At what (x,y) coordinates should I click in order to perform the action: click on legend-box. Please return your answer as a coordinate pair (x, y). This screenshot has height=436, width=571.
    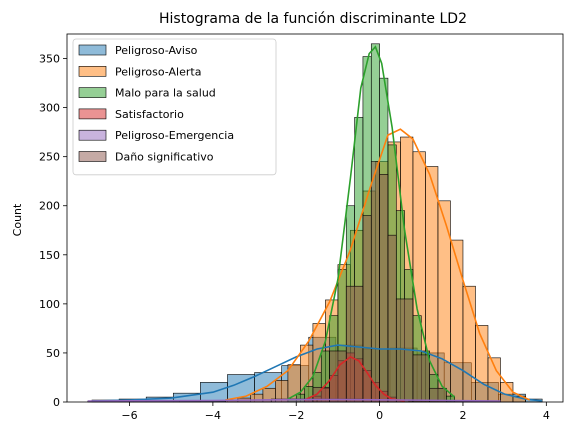
    Looking at the image, I should click on (174, 107).